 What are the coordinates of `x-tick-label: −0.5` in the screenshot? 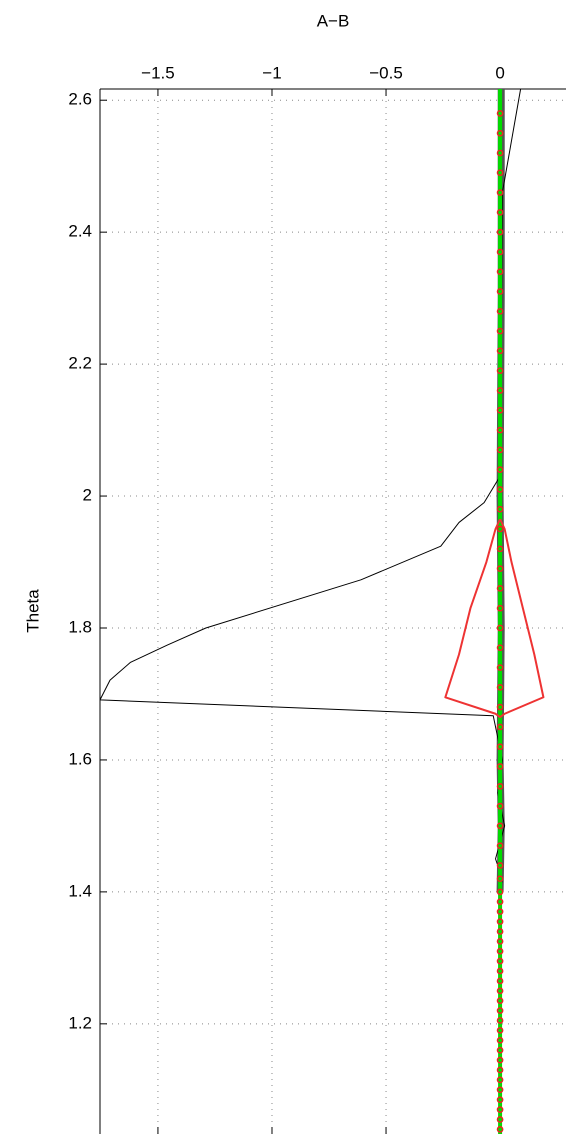 It's located at (386, 72).